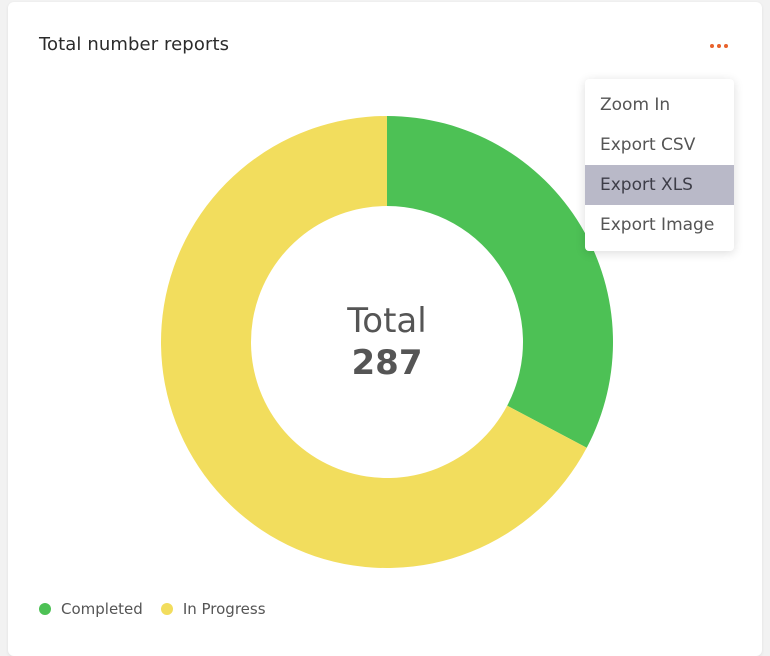 The image size is (770, 656). Describe the element at coordinates (224, 609) in the screenshot. I see `legend-label-in-progress: In Progress` at that location.